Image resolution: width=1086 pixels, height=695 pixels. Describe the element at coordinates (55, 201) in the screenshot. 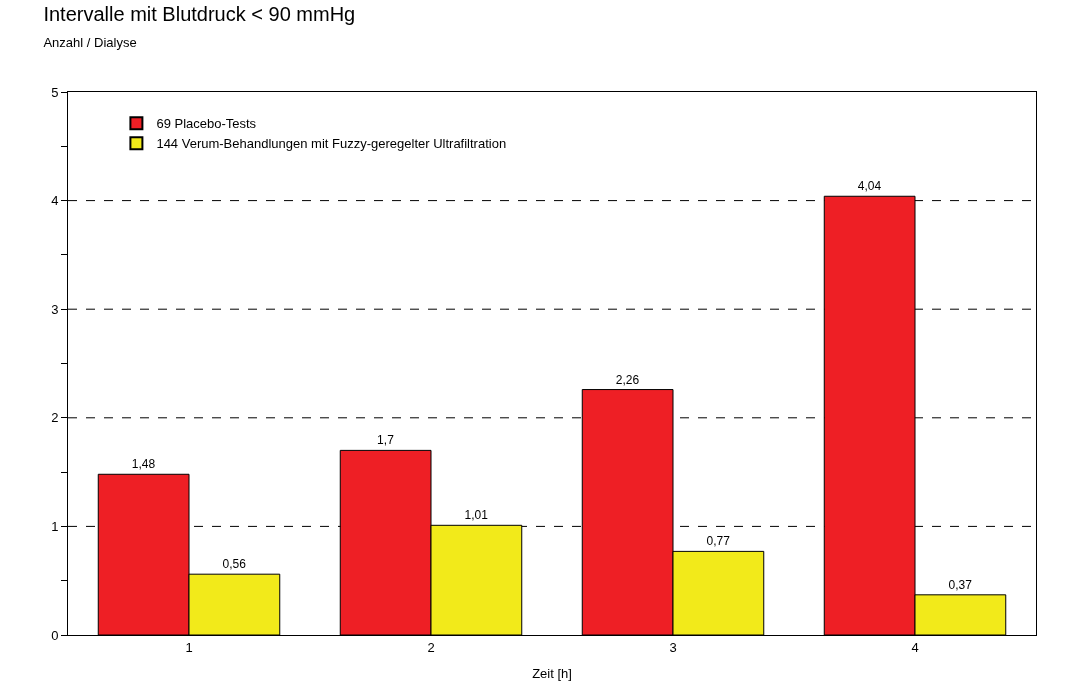

I see `y-tick-label: 4` at that location.